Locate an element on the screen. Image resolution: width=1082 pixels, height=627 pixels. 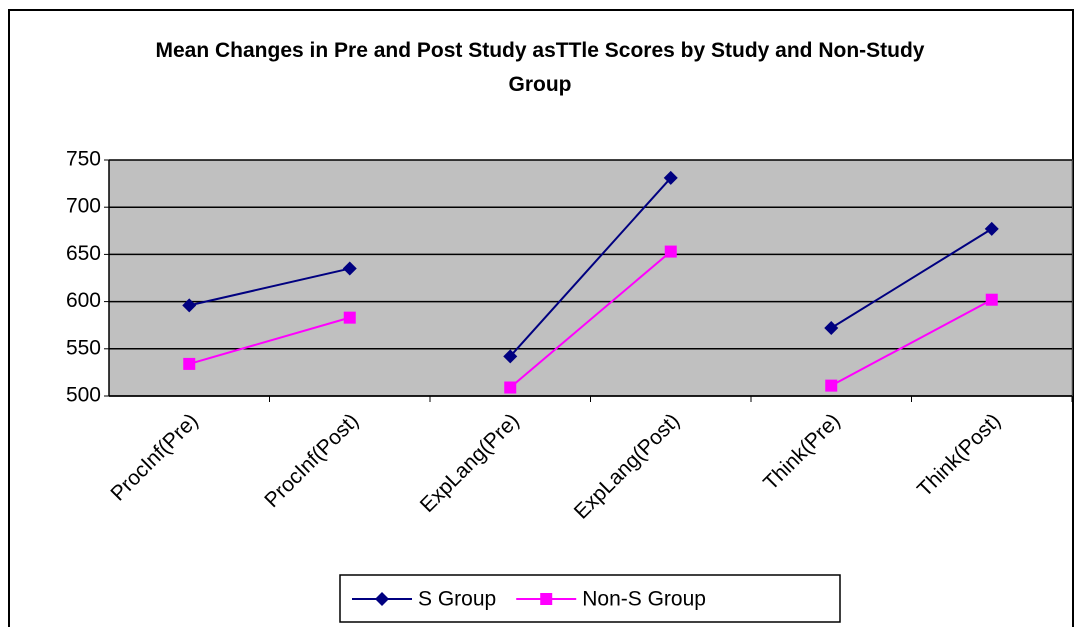
y-tick-label: 650 is located at coordinates (83, 253).